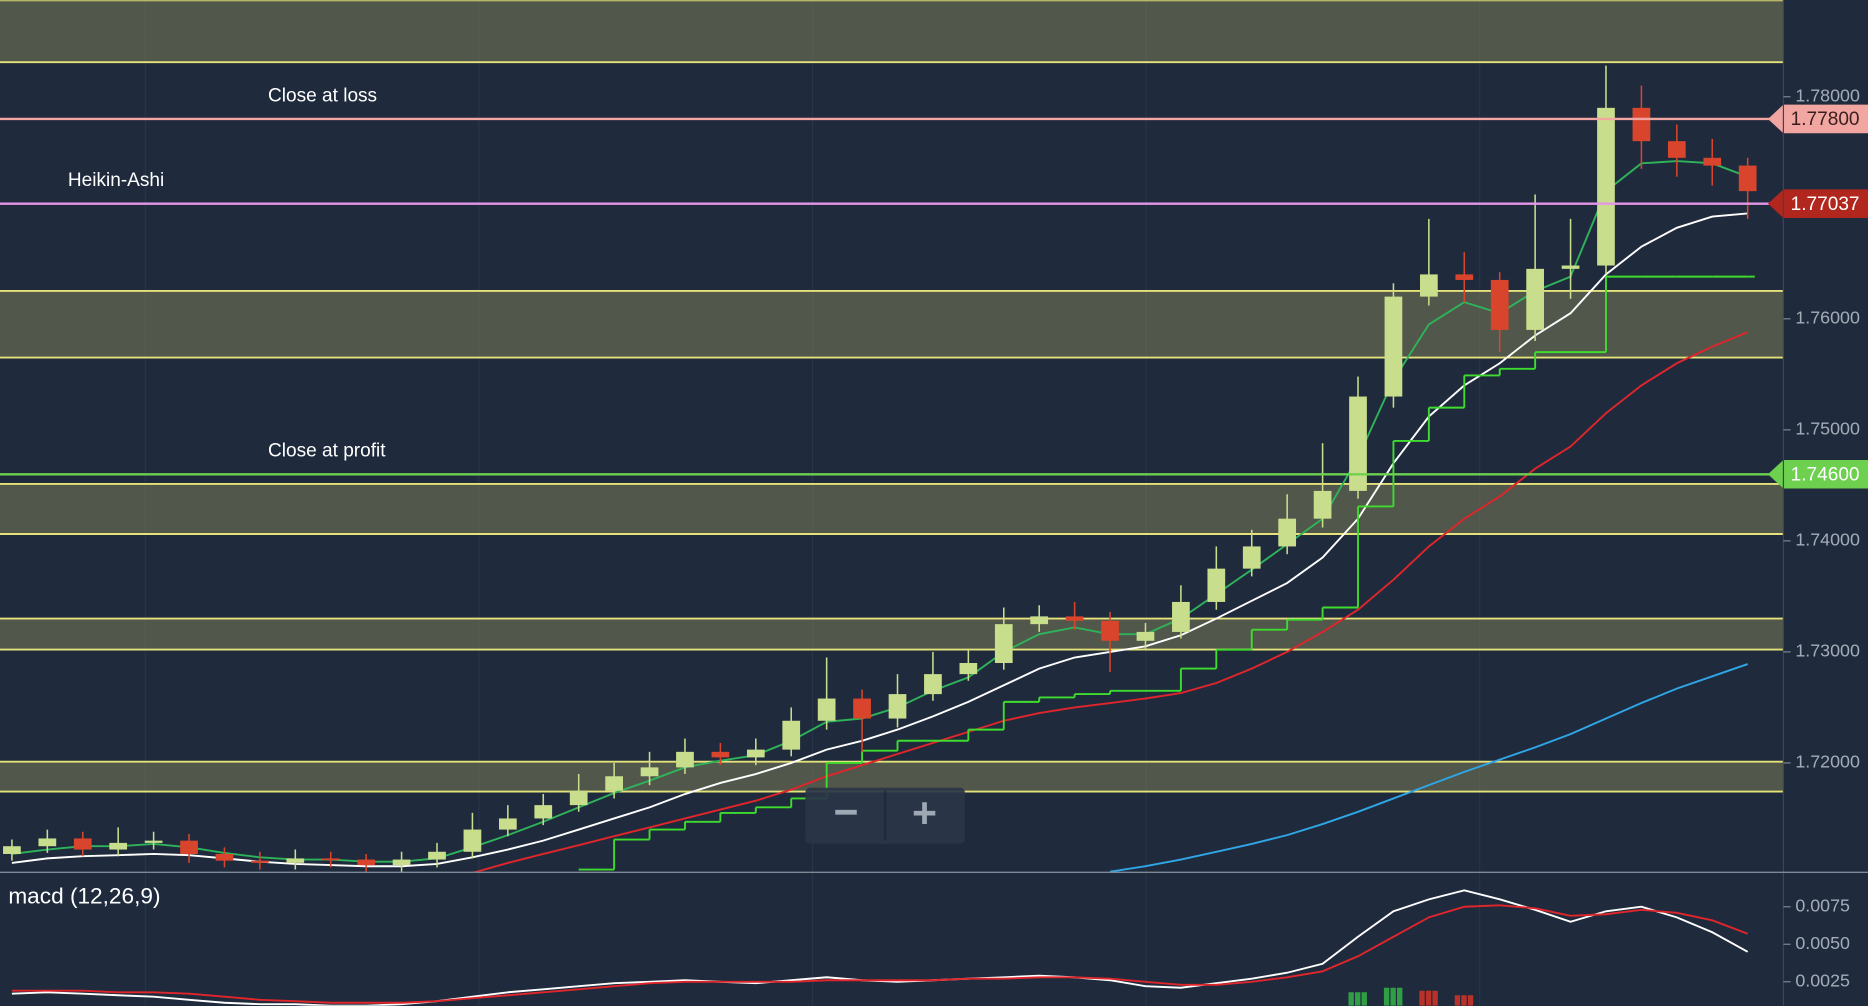  What do you see at coordinates (1822, 980) in the screenshot?
I see `y-tick-label: 0.0025` at bounding box center [1822, 980].